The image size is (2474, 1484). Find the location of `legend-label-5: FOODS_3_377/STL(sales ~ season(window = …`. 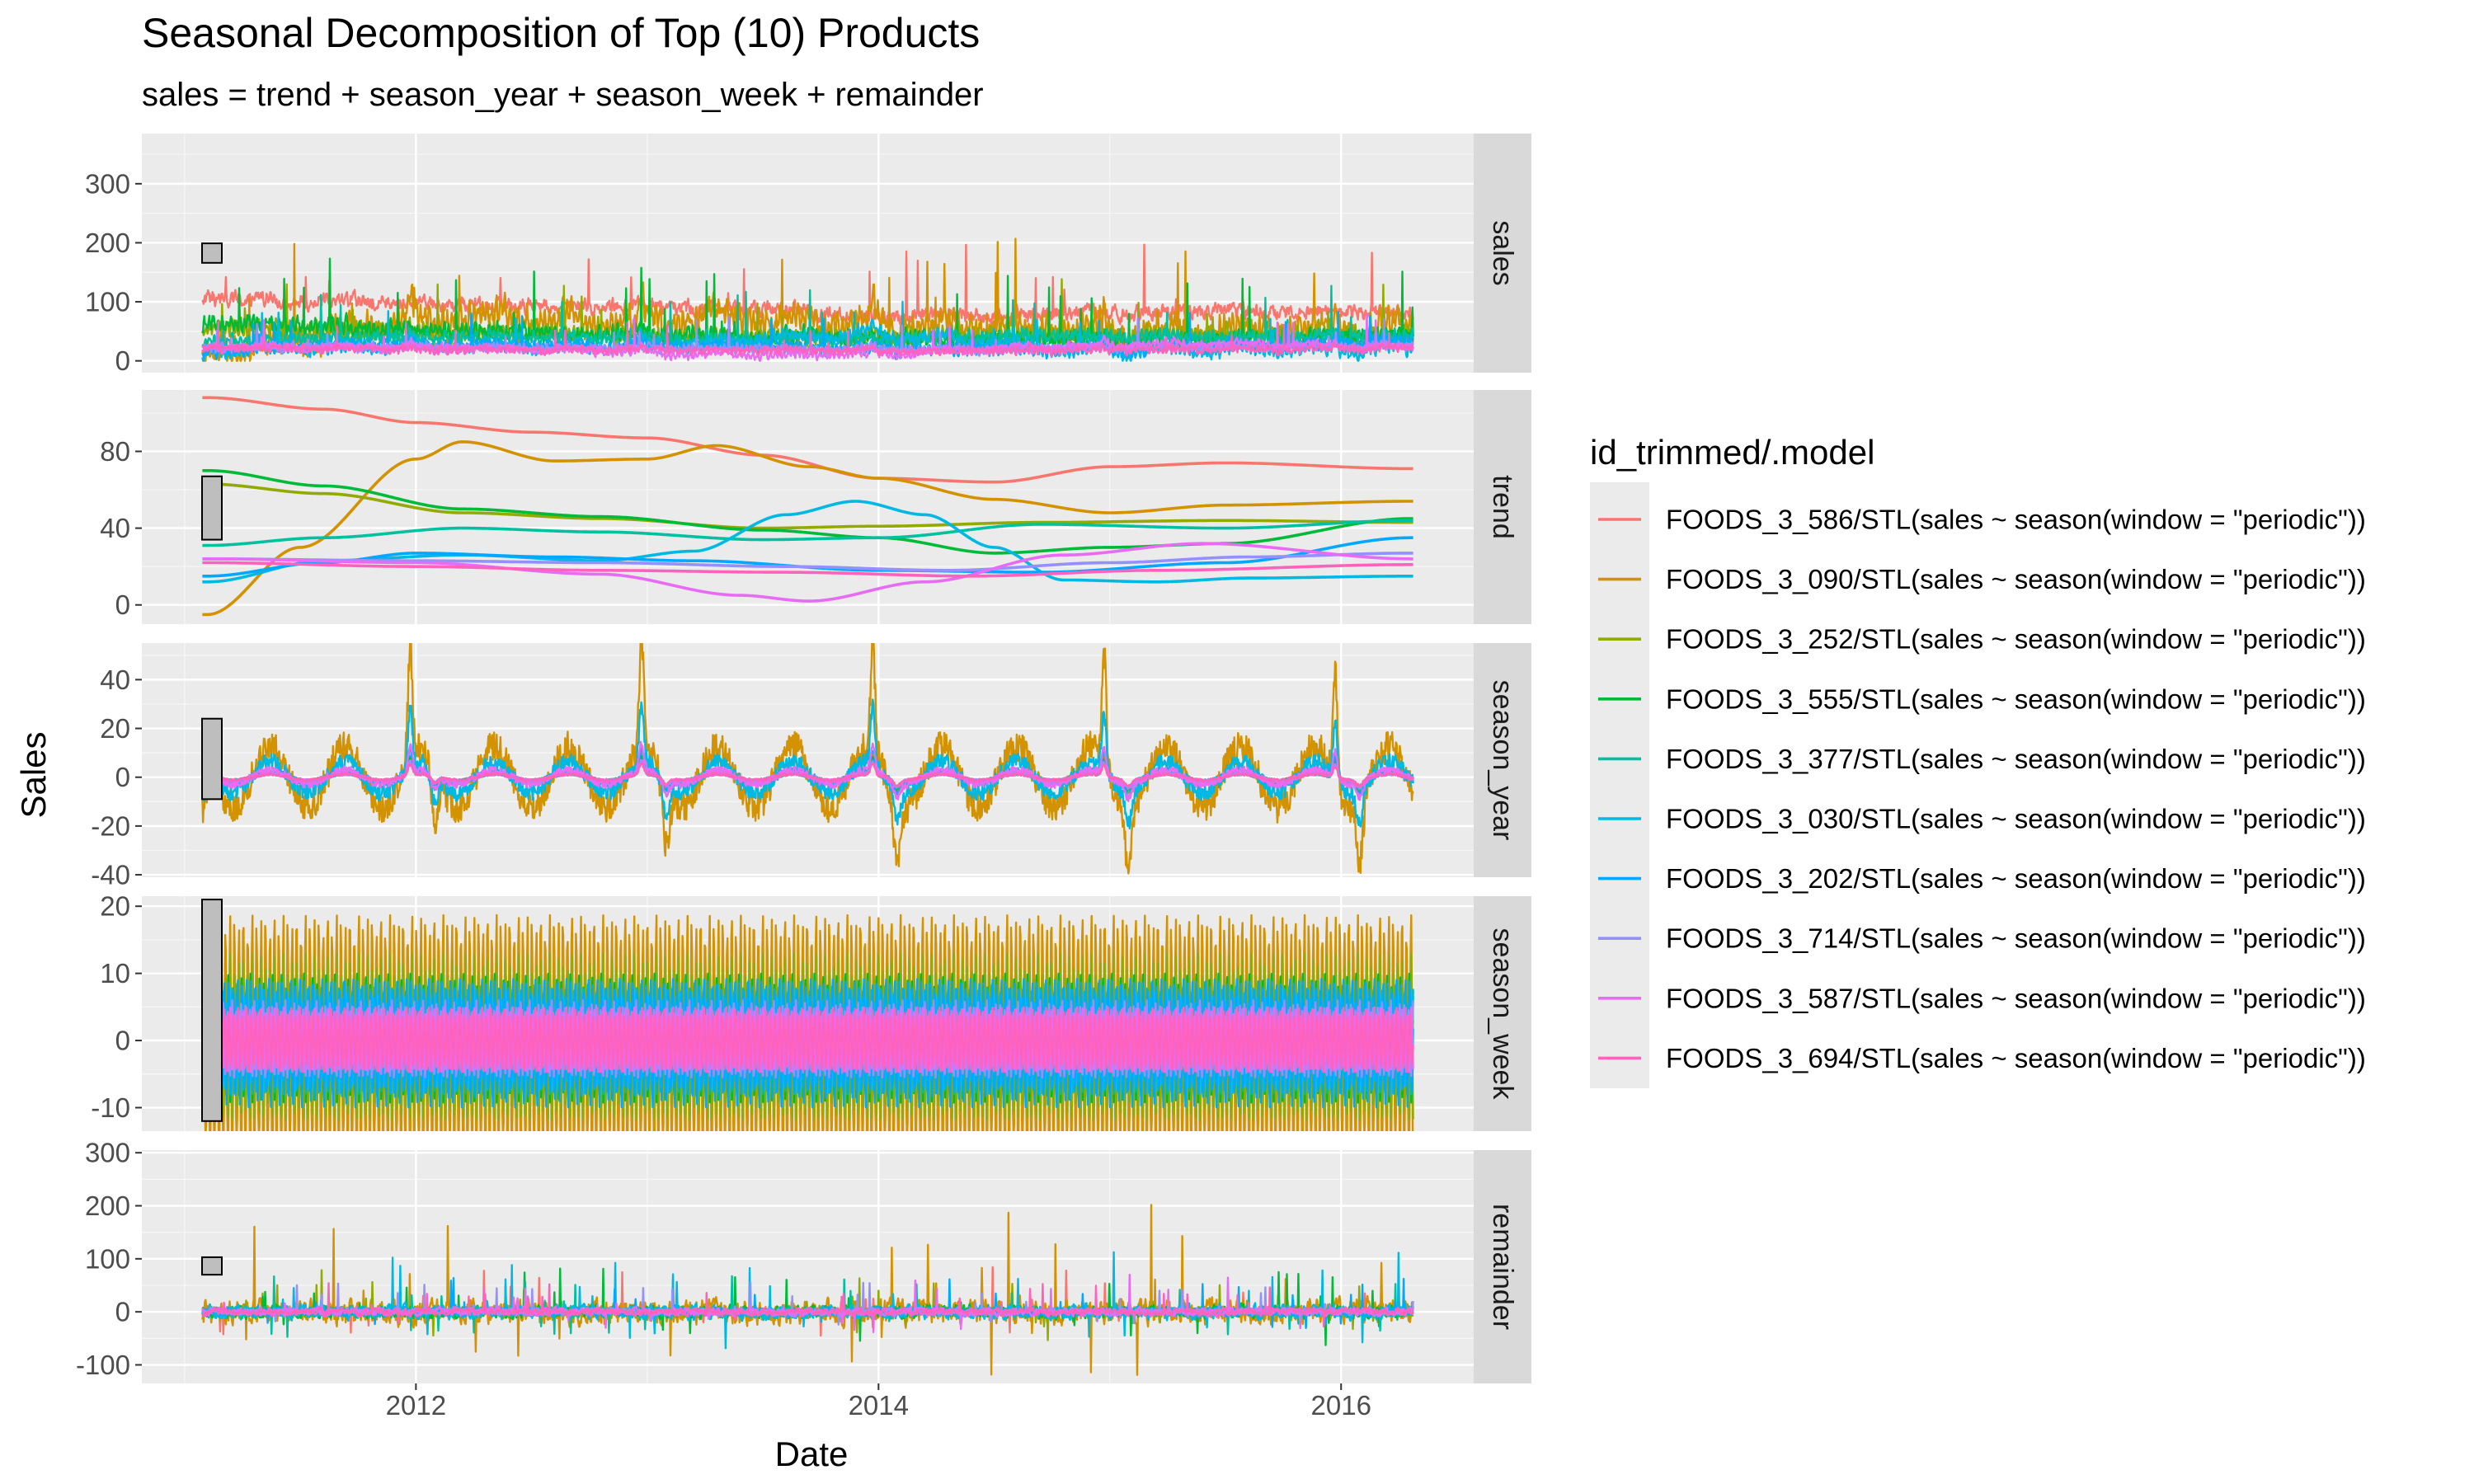

legend-label-5: FOODS_3_377/STL(sales ~ season(window = … is located at coordinates (2016, 759).